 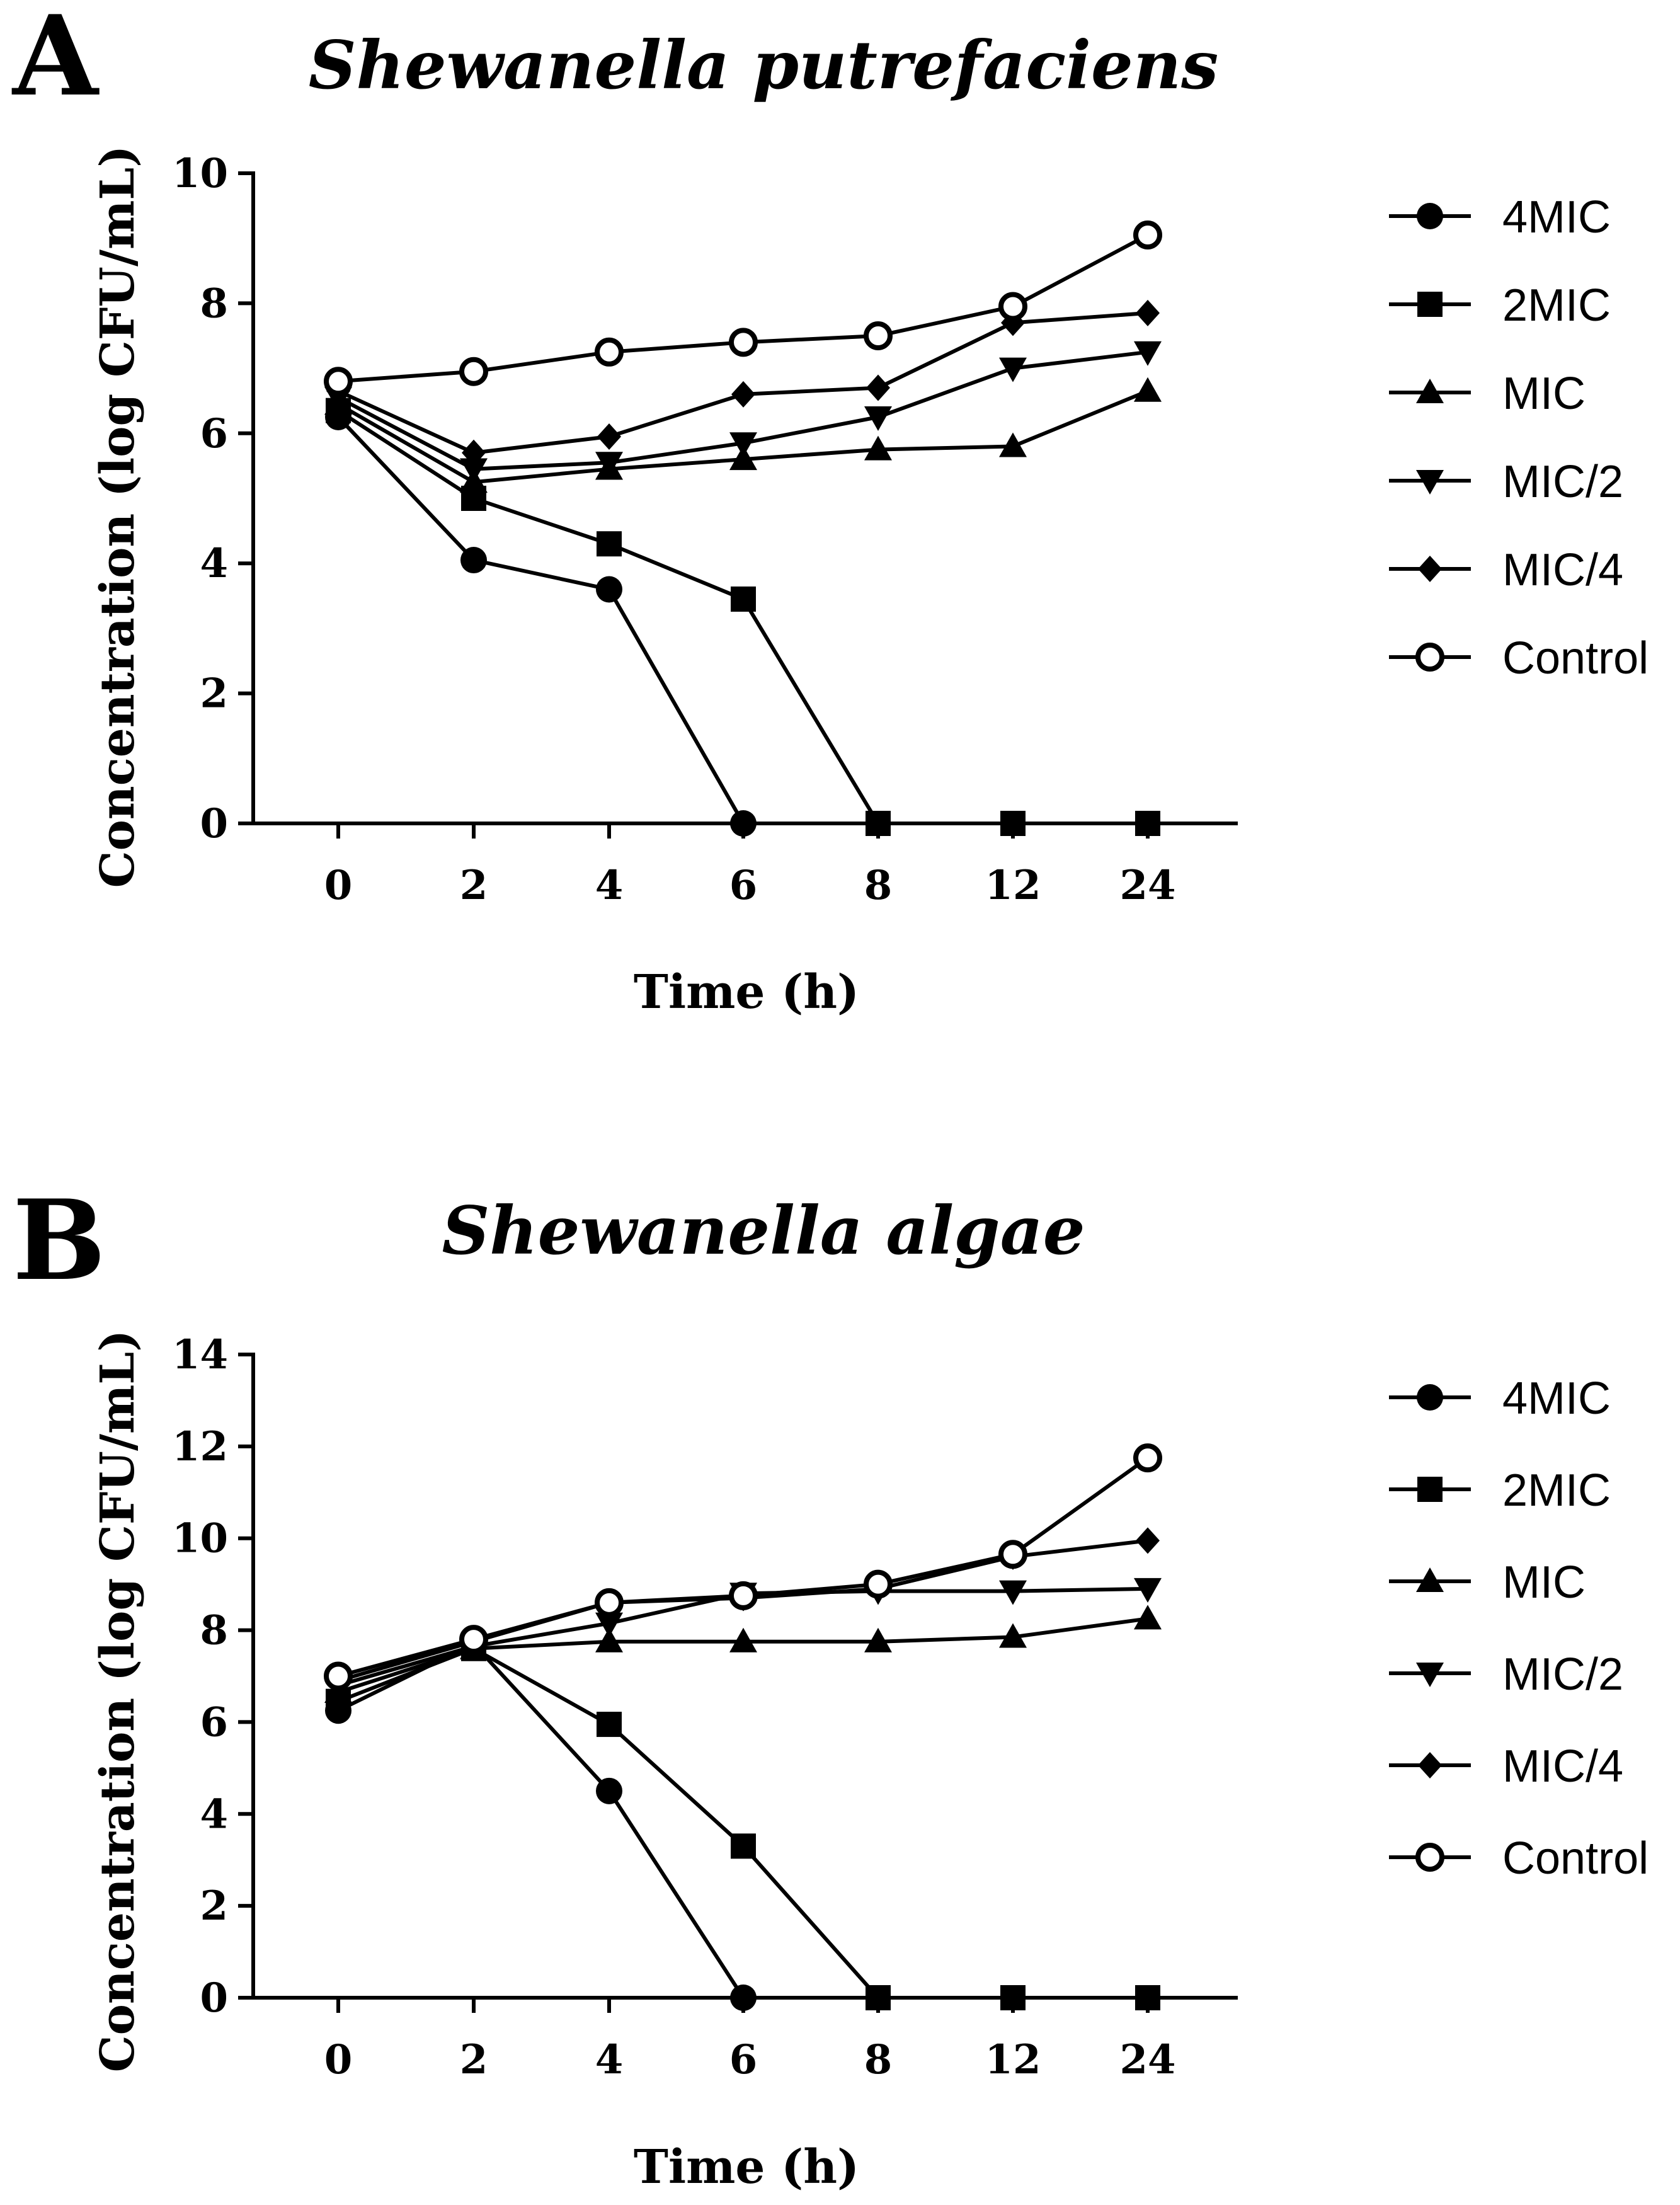 I want to click on panel-a-legend-marker-control, so click(x=1429, y=657).